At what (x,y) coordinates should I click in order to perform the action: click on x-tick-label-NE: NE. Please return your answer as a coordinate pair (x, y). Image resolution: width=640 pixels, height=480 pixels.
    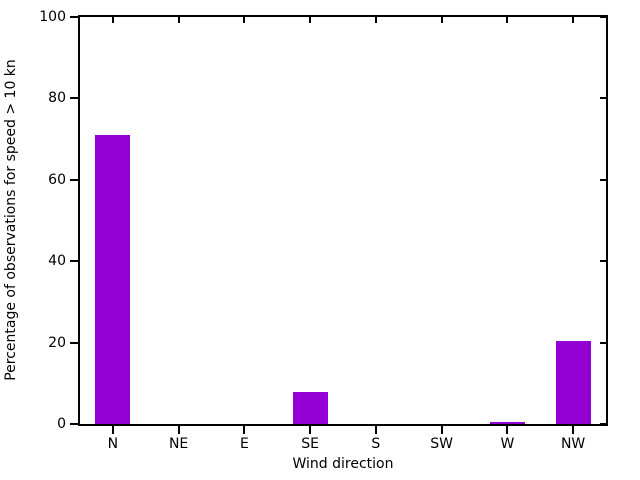
    Looking at the image, I should click on (178, 444).